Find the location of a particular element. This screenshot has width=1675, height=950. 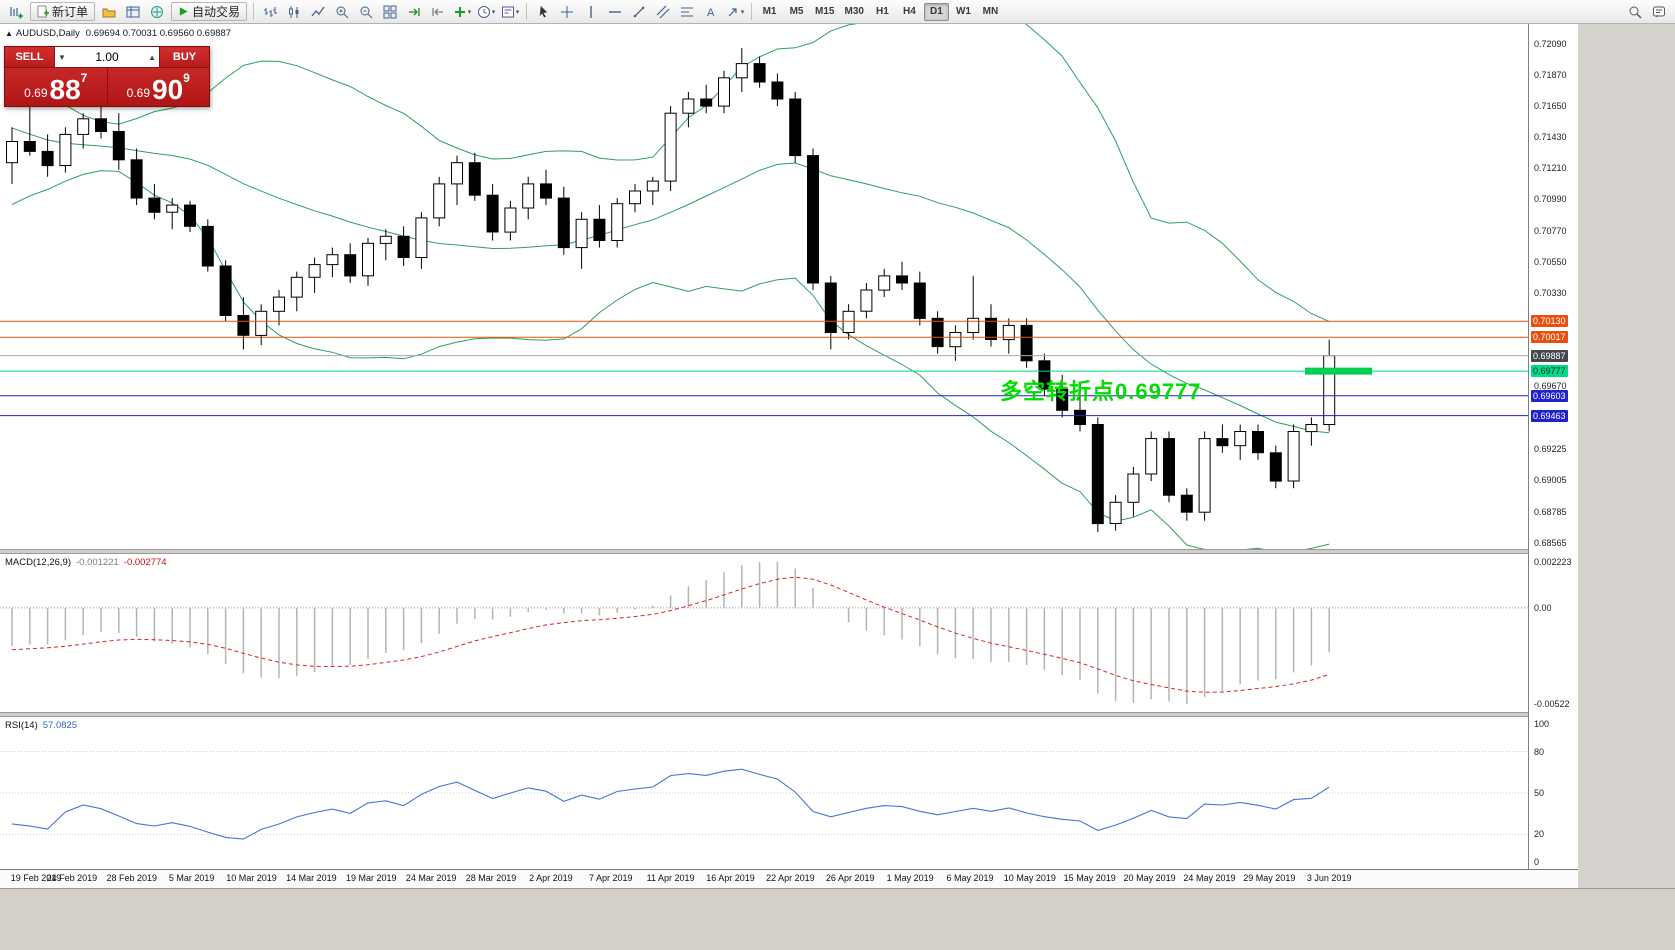

timeframe-w1: W1 is located at coordinates (963, 12).